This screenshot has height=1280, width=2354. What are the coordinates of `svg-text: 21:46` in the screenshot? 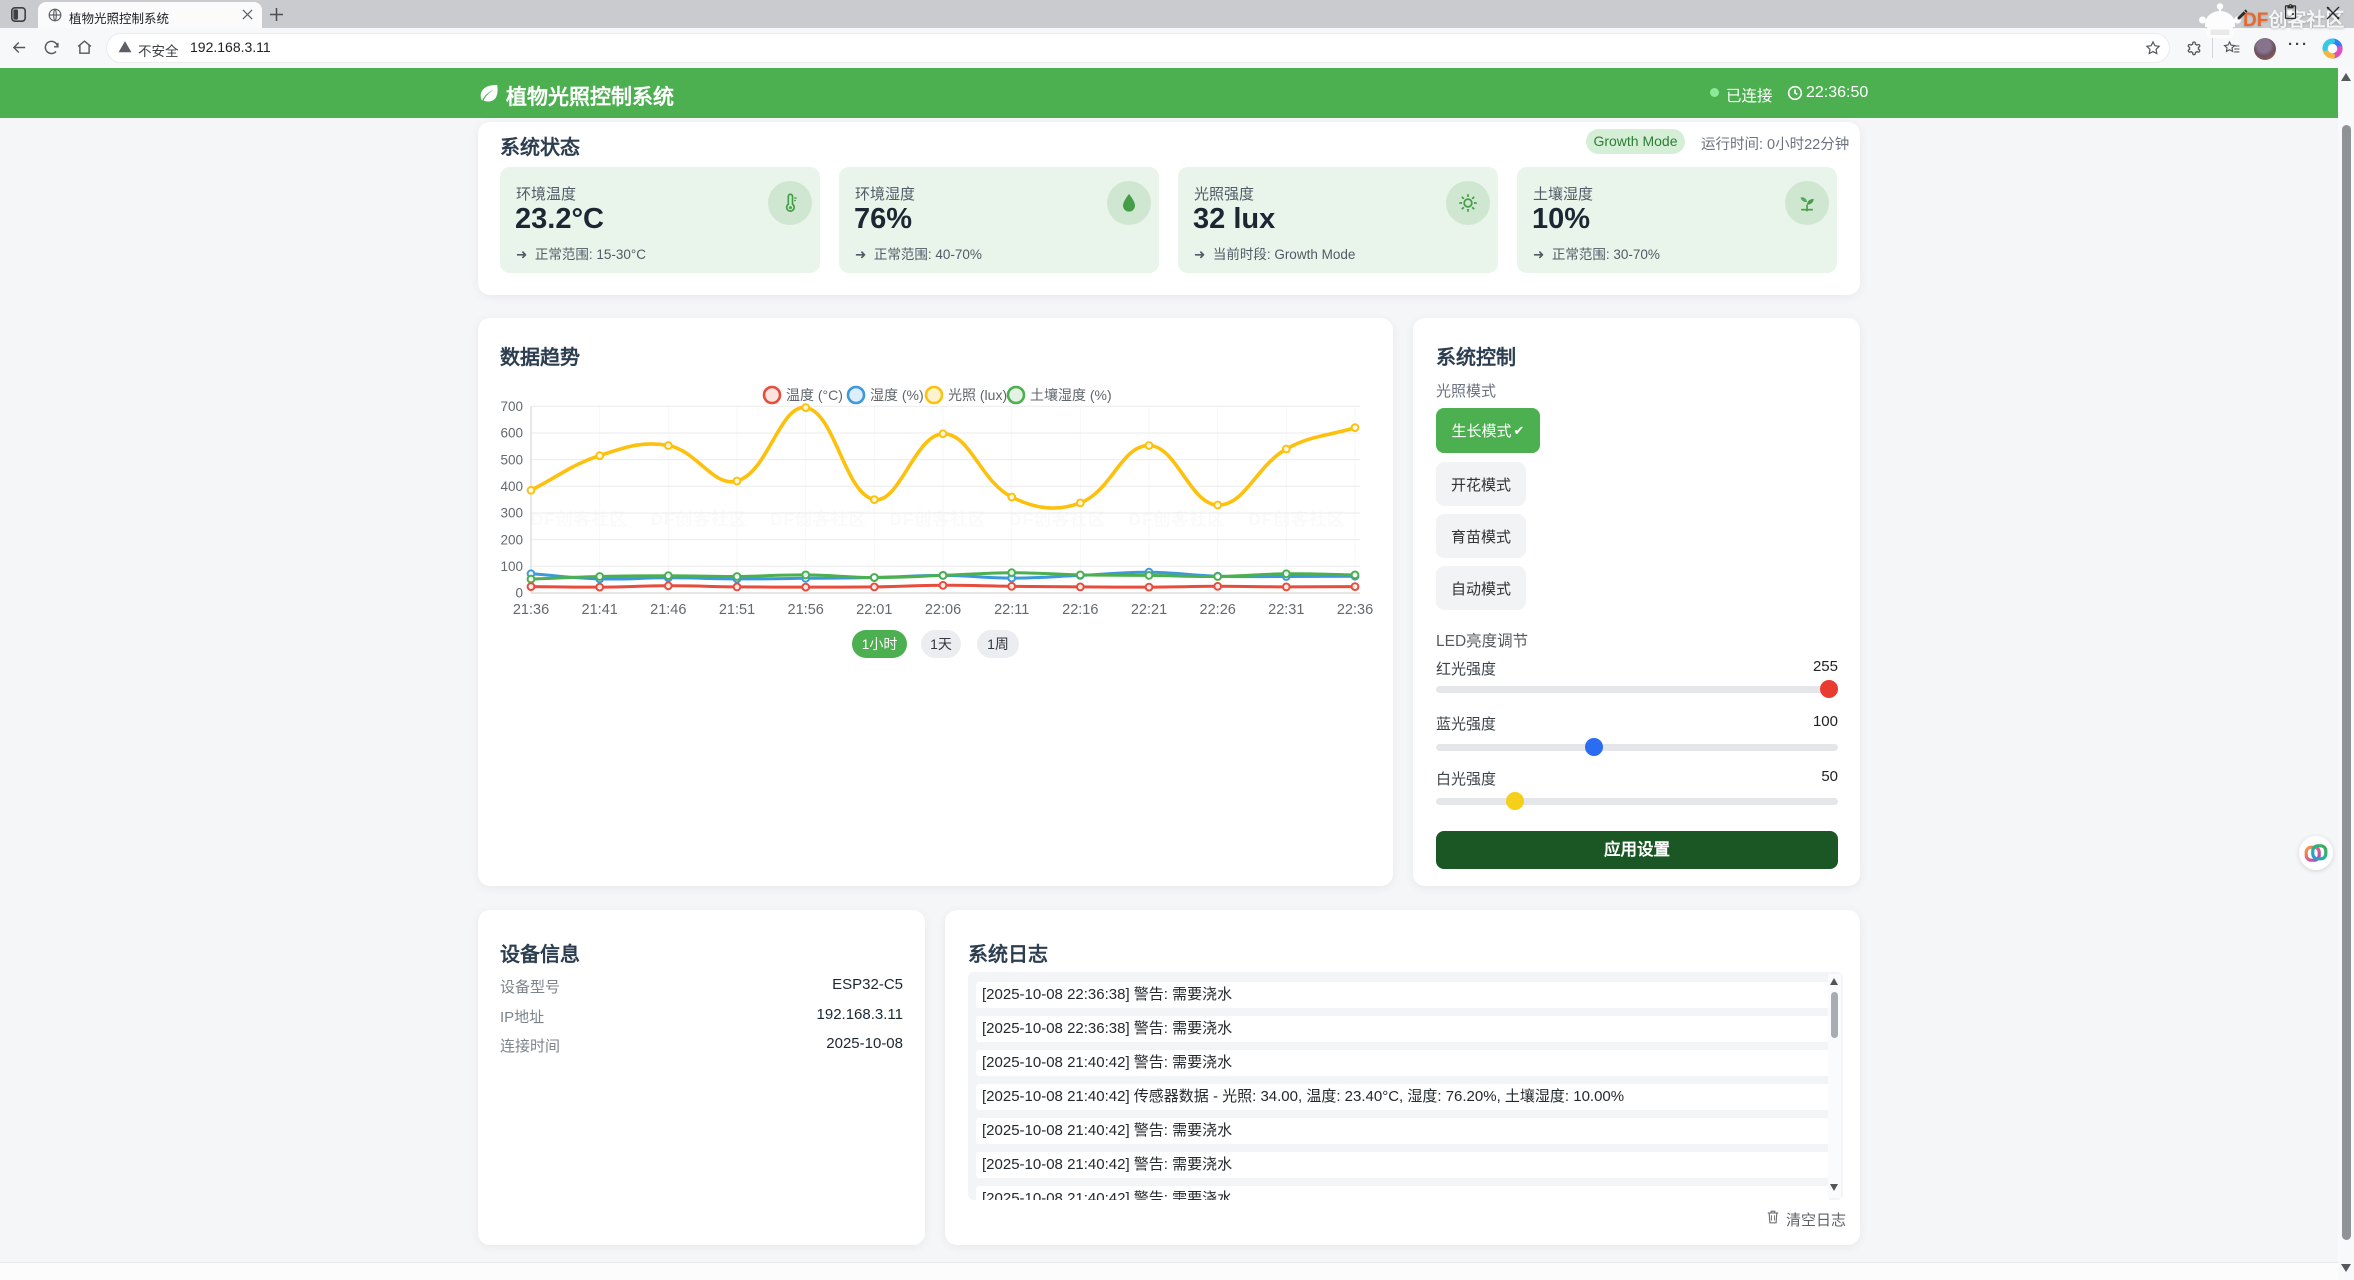 It's located at (668, 610).